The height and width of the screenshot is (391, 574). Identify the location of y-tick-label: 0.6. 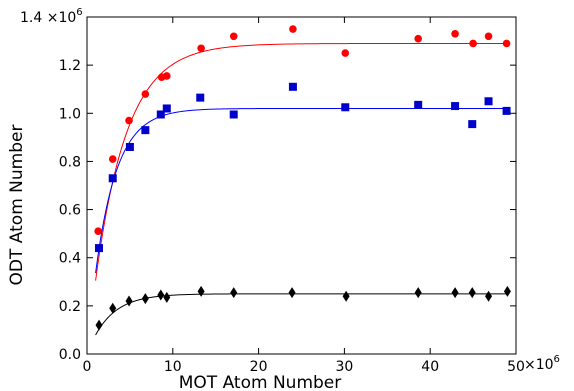
(70, 211).